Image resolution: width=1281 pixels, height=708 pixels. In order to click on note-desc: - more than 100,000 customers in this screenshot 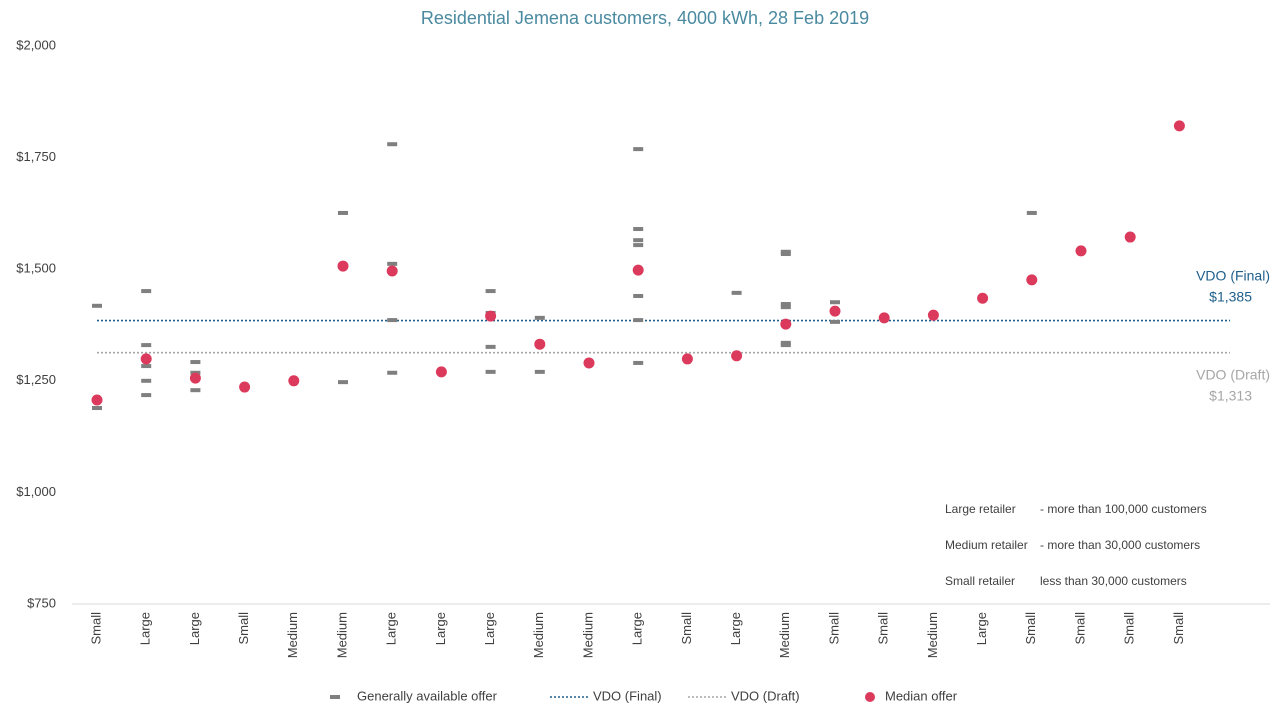, I will do `click(1123, 509)`.